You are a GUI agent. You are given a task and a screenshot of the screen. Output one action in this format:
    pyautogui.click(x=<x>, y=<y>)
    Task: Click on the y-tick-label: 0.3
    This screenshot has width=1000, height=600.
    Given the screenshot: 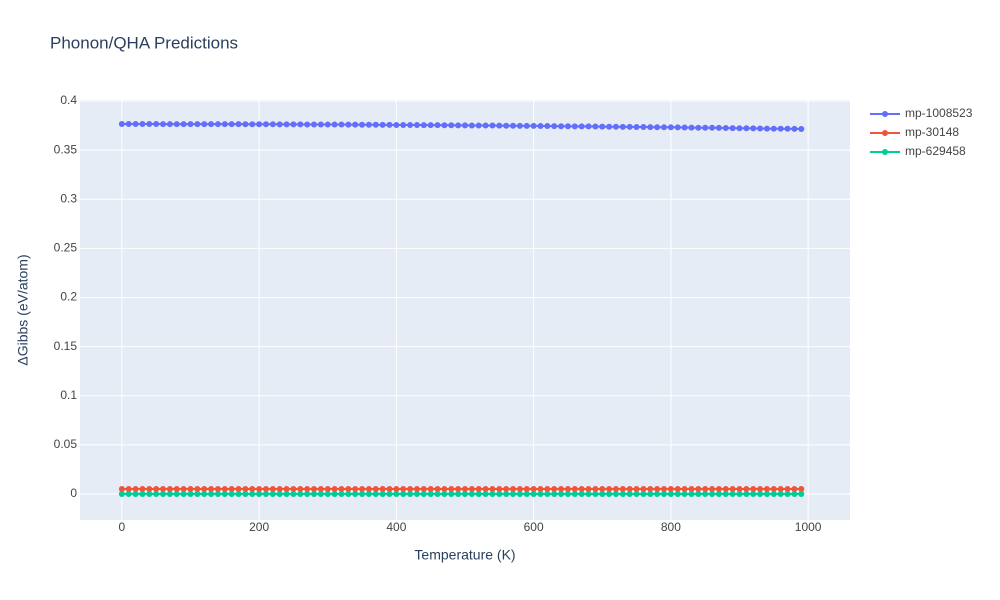 What is the action you would take?
    pyautogui.click(x=68, y=198)
    